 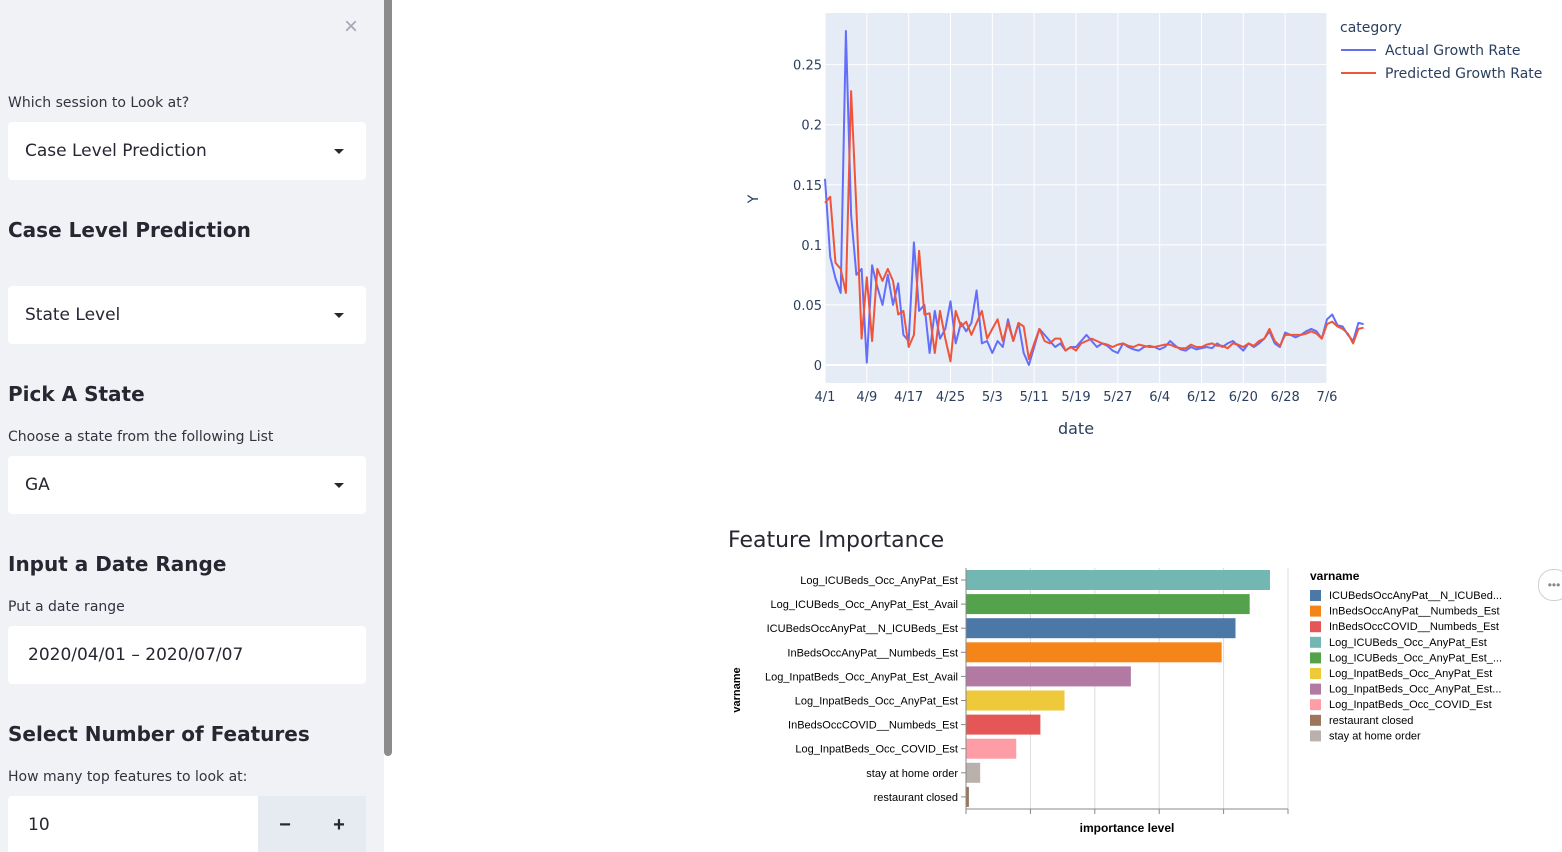 I want to click on bar-legend-title: varname, so click(x=1335, y=576).